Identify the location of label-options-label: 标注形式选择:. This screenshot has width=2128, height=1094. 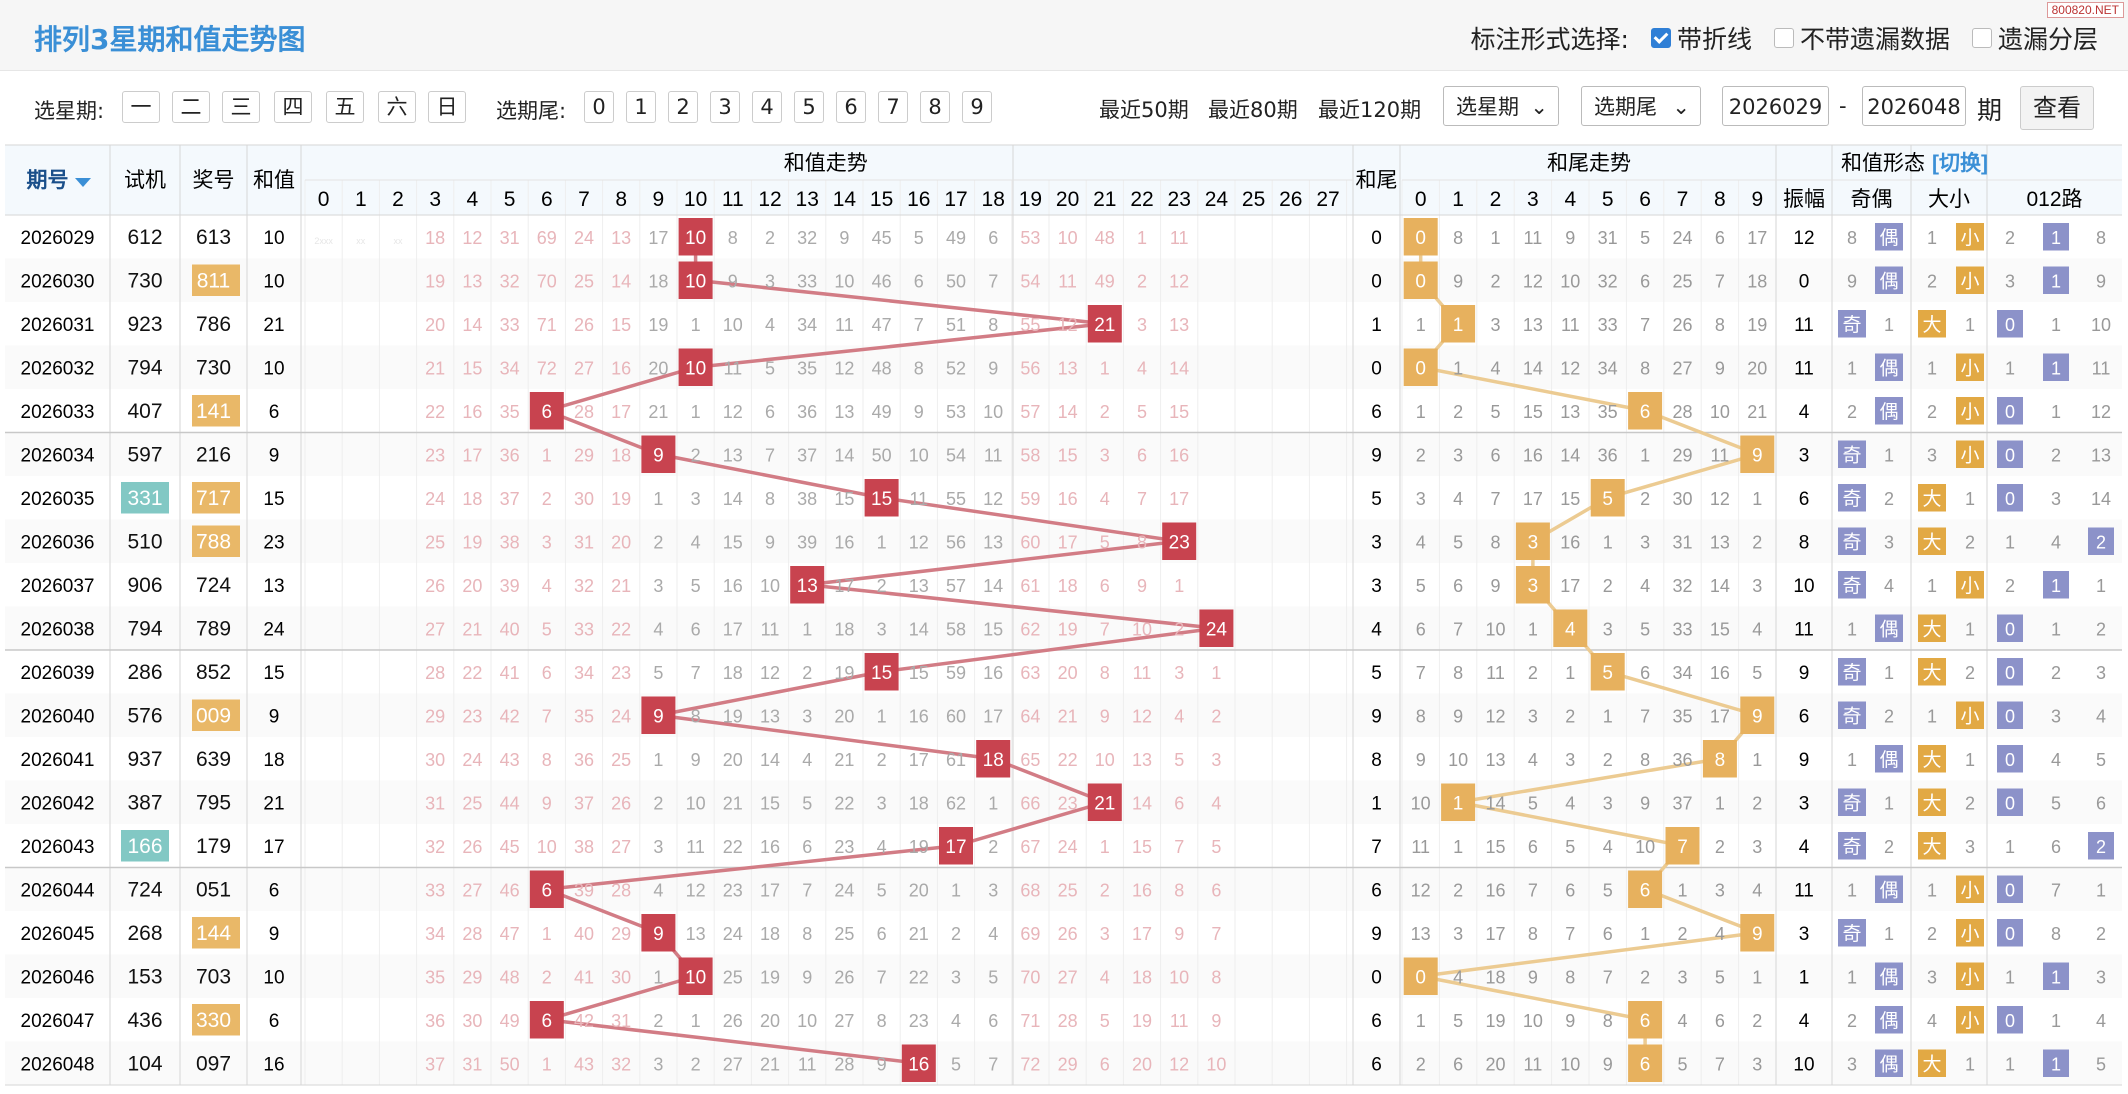
(1549, 39).